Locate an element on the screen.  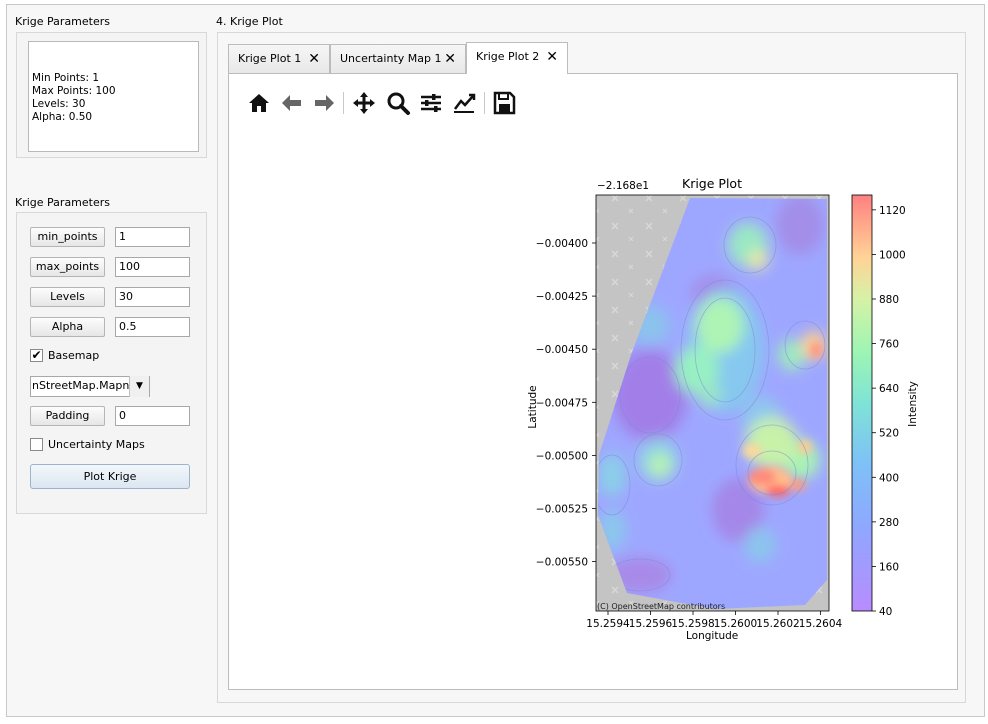
plot-frame is located at coordinates (712, 403).